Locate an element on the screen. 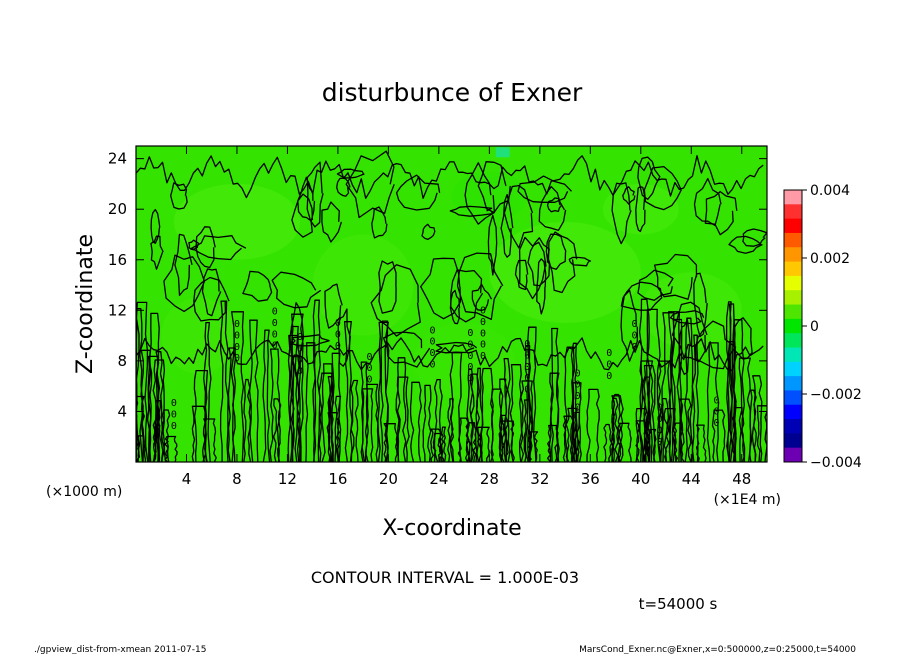 This screenshot has width=904, height=654. x-unit-right: (×1E4 m) is located at coordinates (747, 500).